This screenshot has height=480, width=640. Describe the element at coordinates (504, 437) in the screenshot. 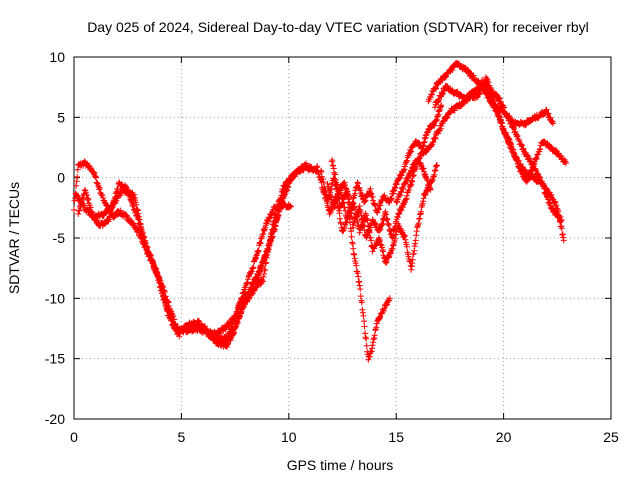

I see `x-tick-label: 20` at that location.